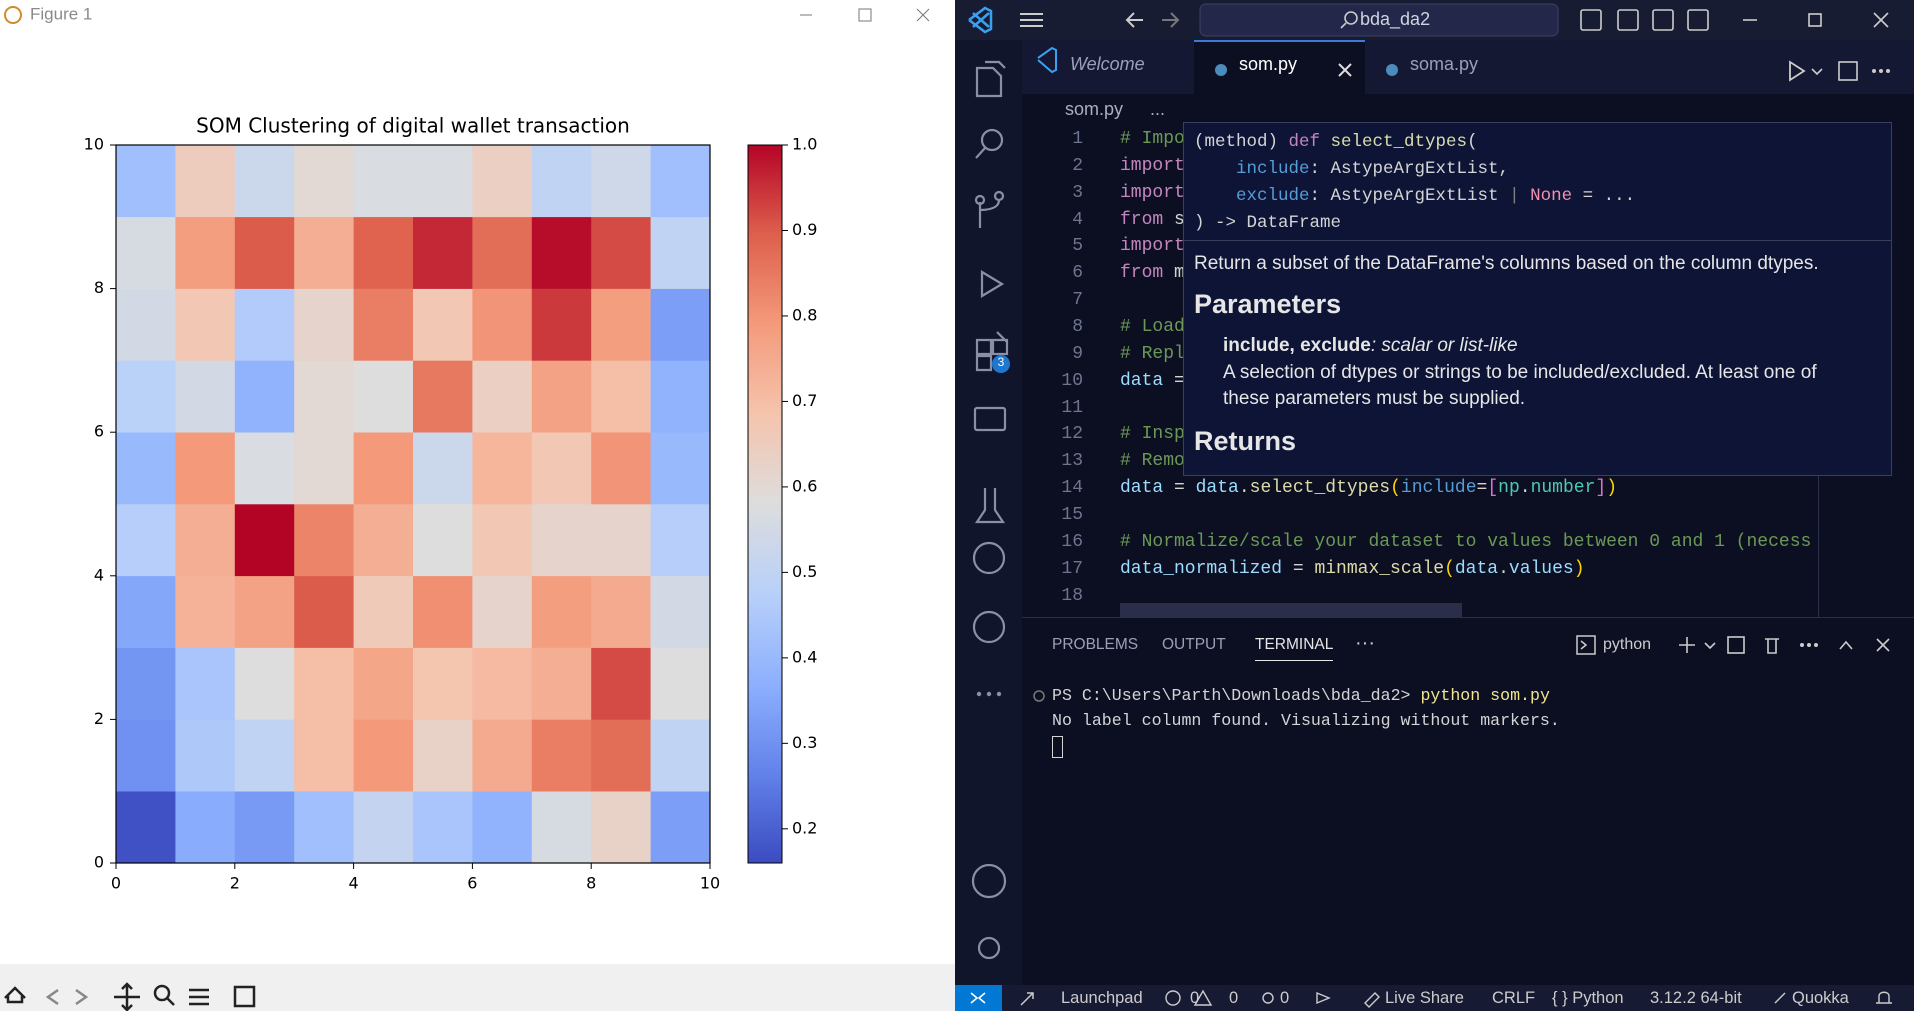  Describe the element at coordinates (52, 997) in the screenshot. I see `back-button` at that location.